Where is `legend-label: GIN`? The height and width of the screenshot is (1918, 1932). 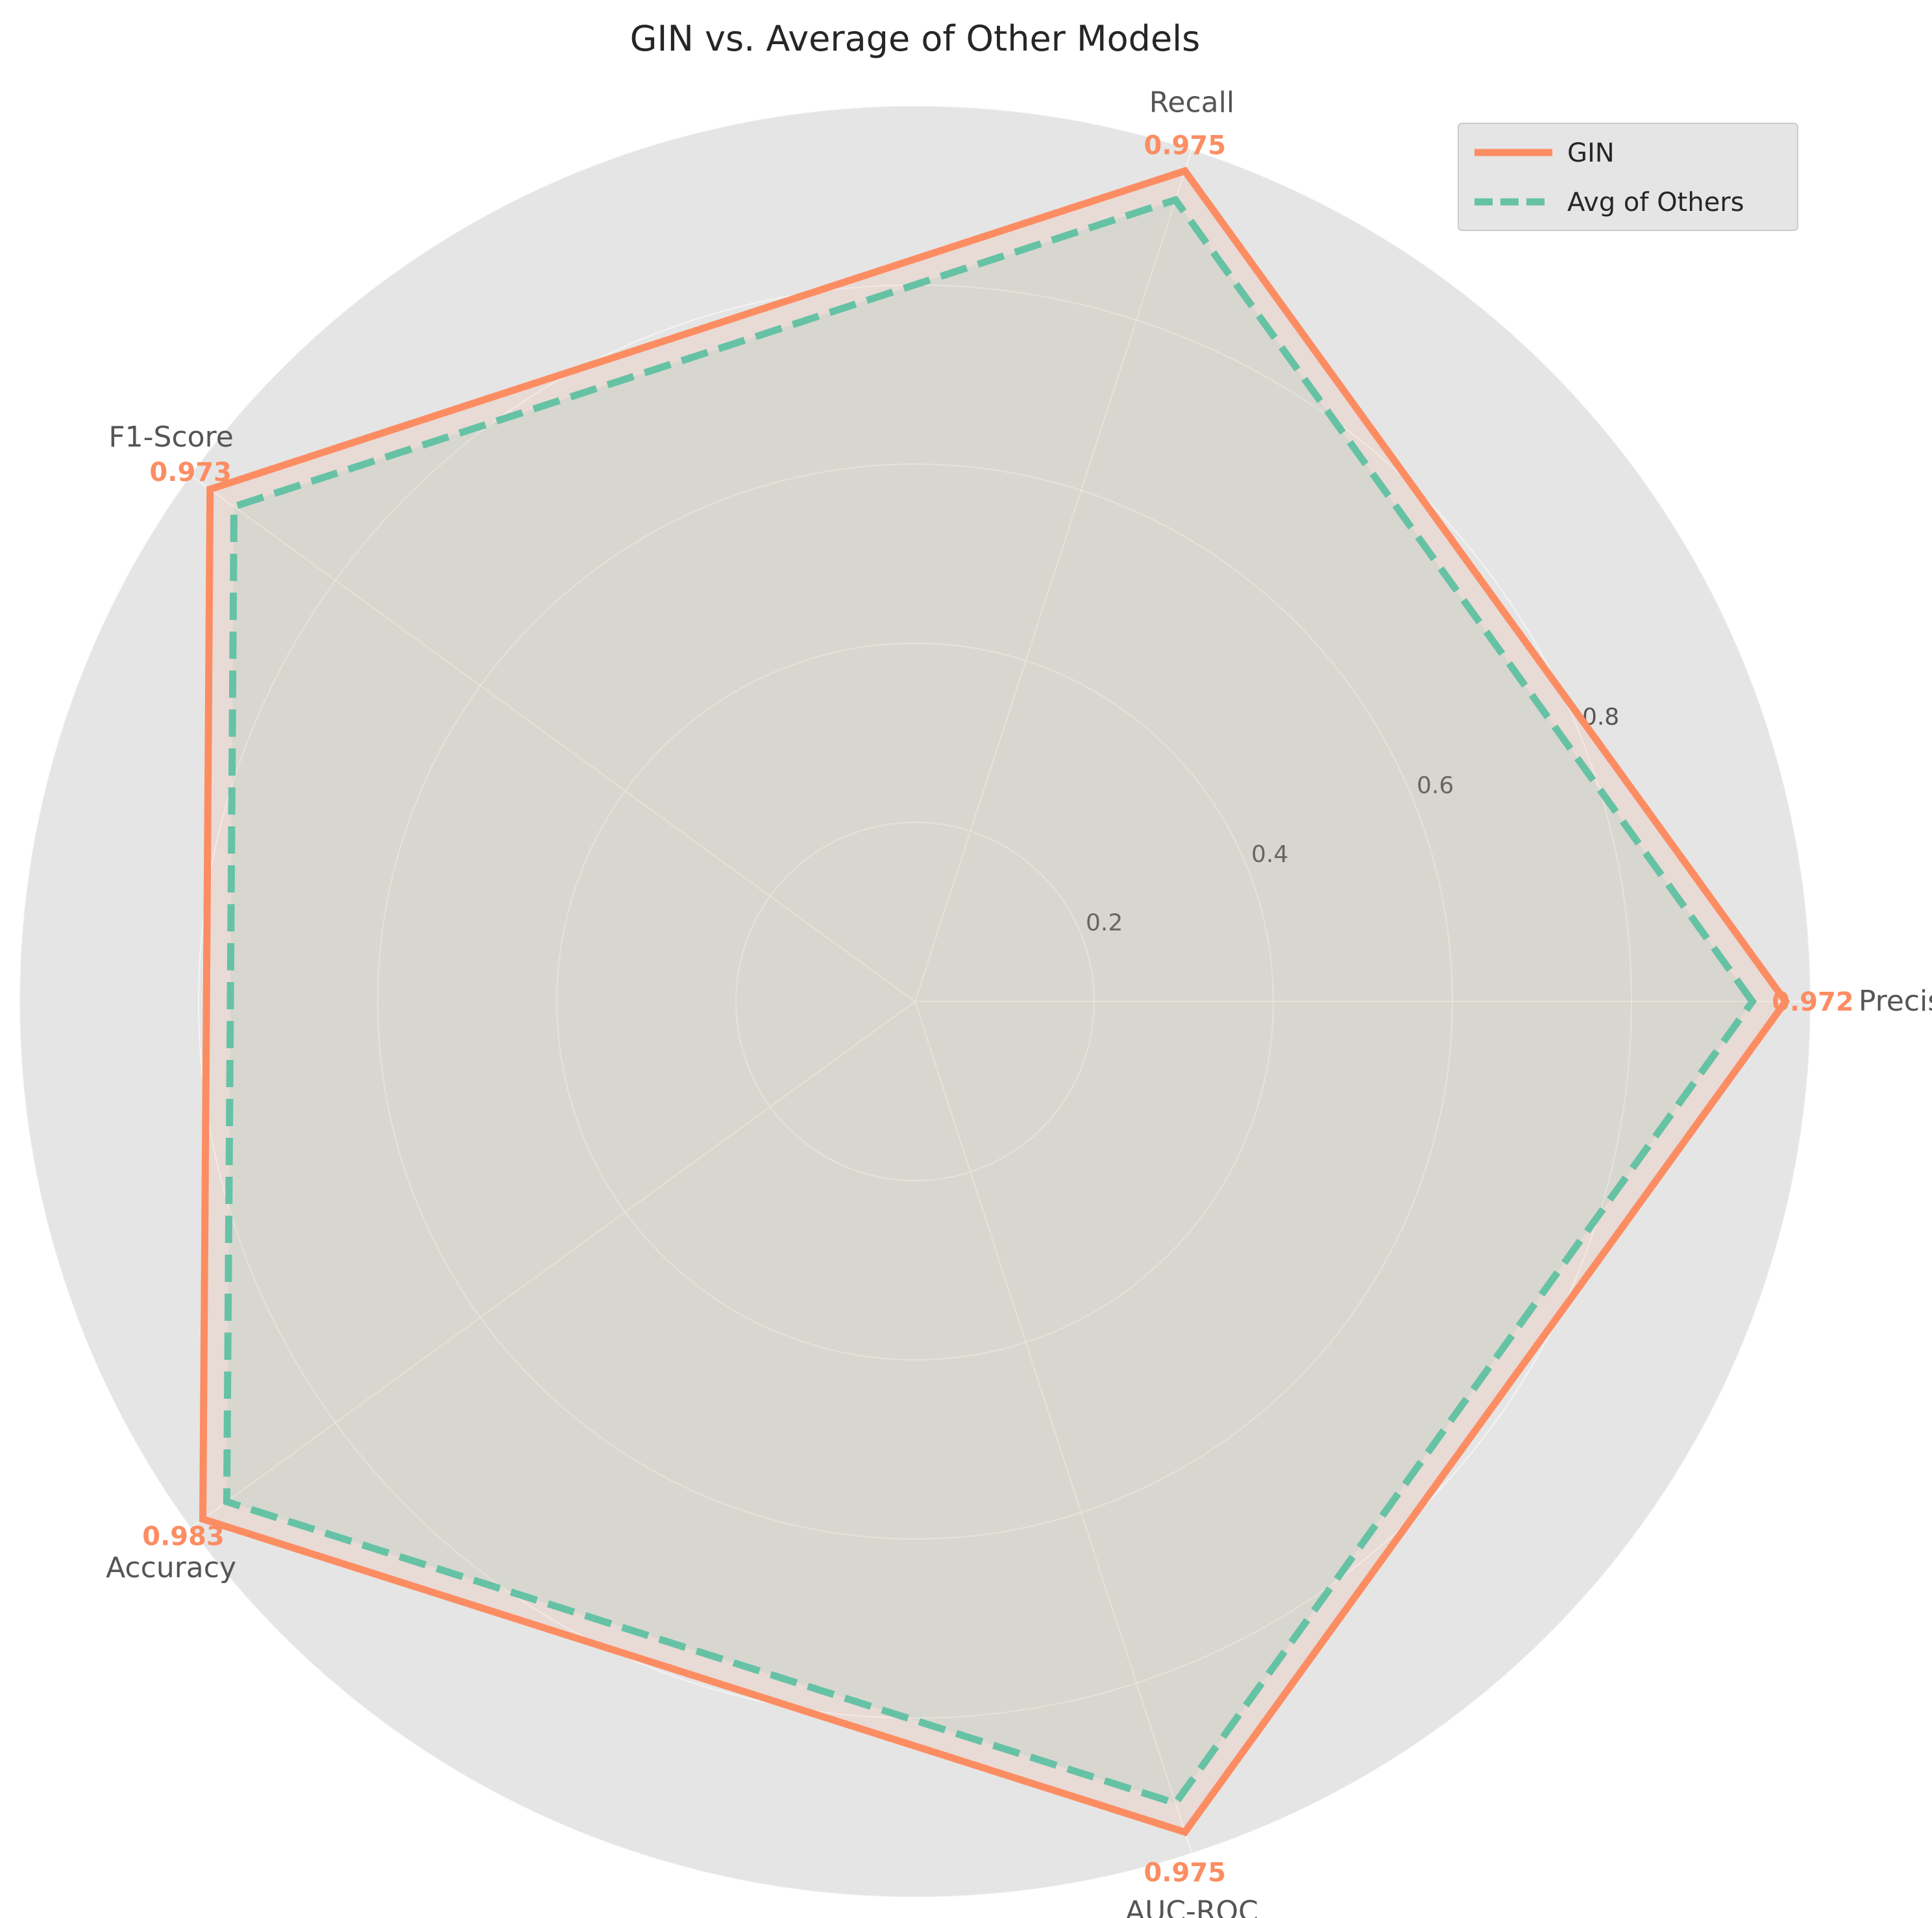
legend-label: GIN is located at coordinates (1591, 153).